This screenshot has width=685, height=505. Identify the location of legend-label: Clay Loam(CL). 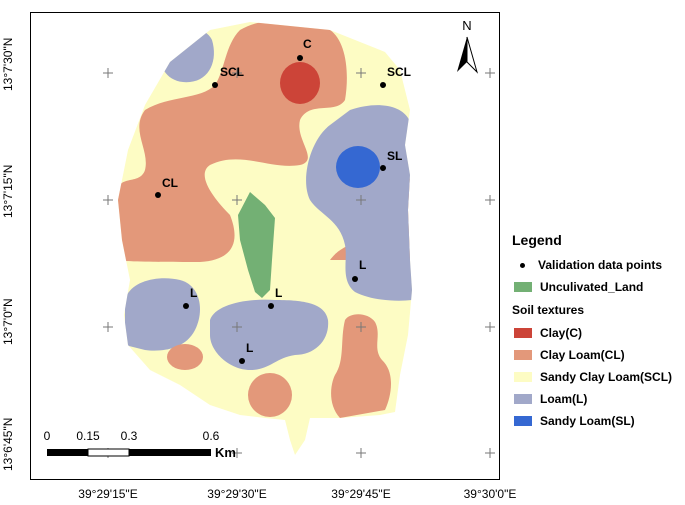
(582, 355).